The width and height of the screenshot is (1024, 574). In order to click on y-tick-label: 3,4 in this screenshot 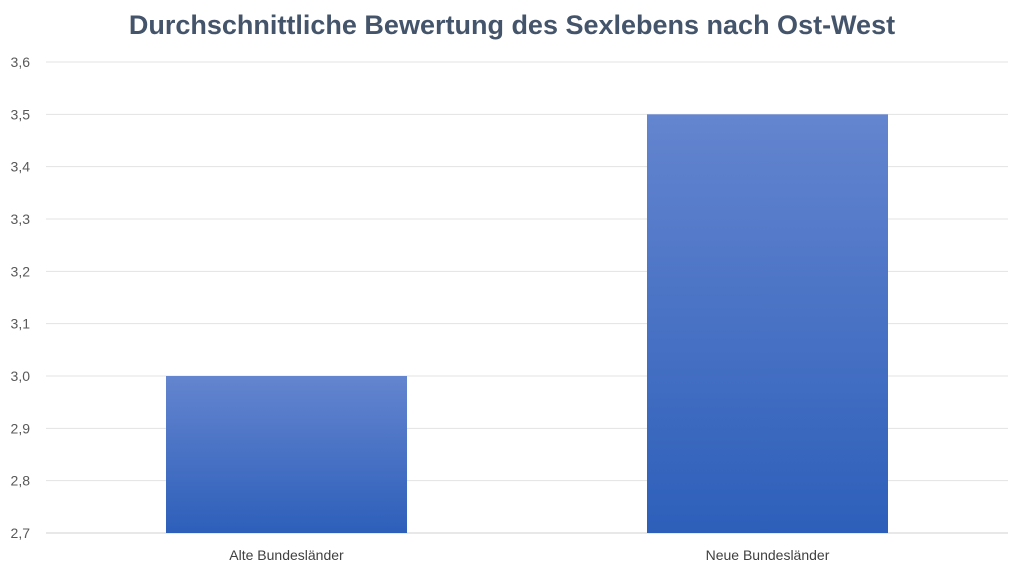, I will do `click(21, 167)`.